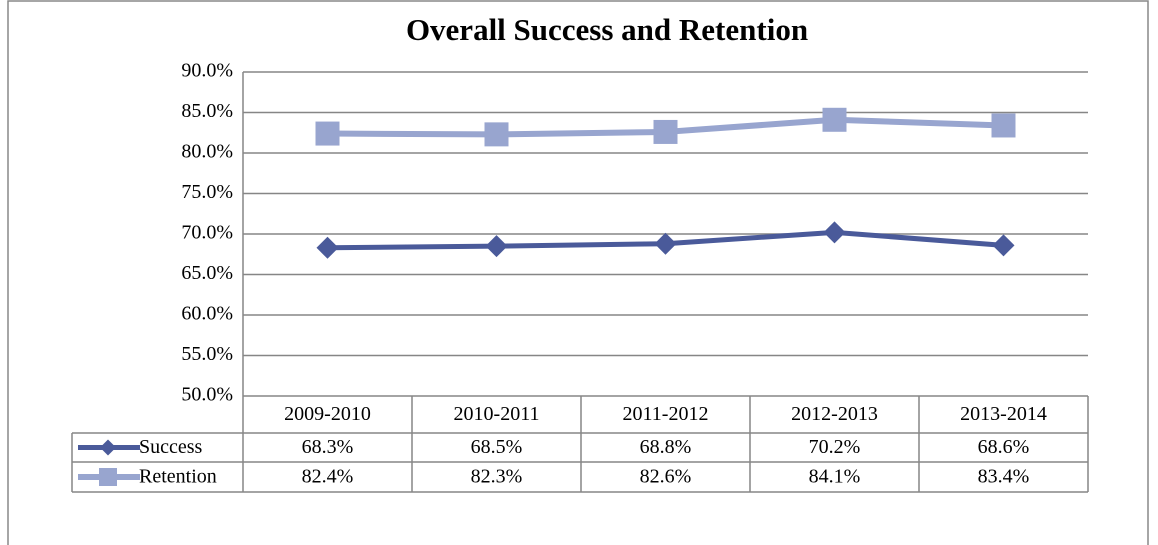 The height and width of the screenshot is (545, 1158). I want to click on x-tick-label: 2009-2010, so click(327, 414).